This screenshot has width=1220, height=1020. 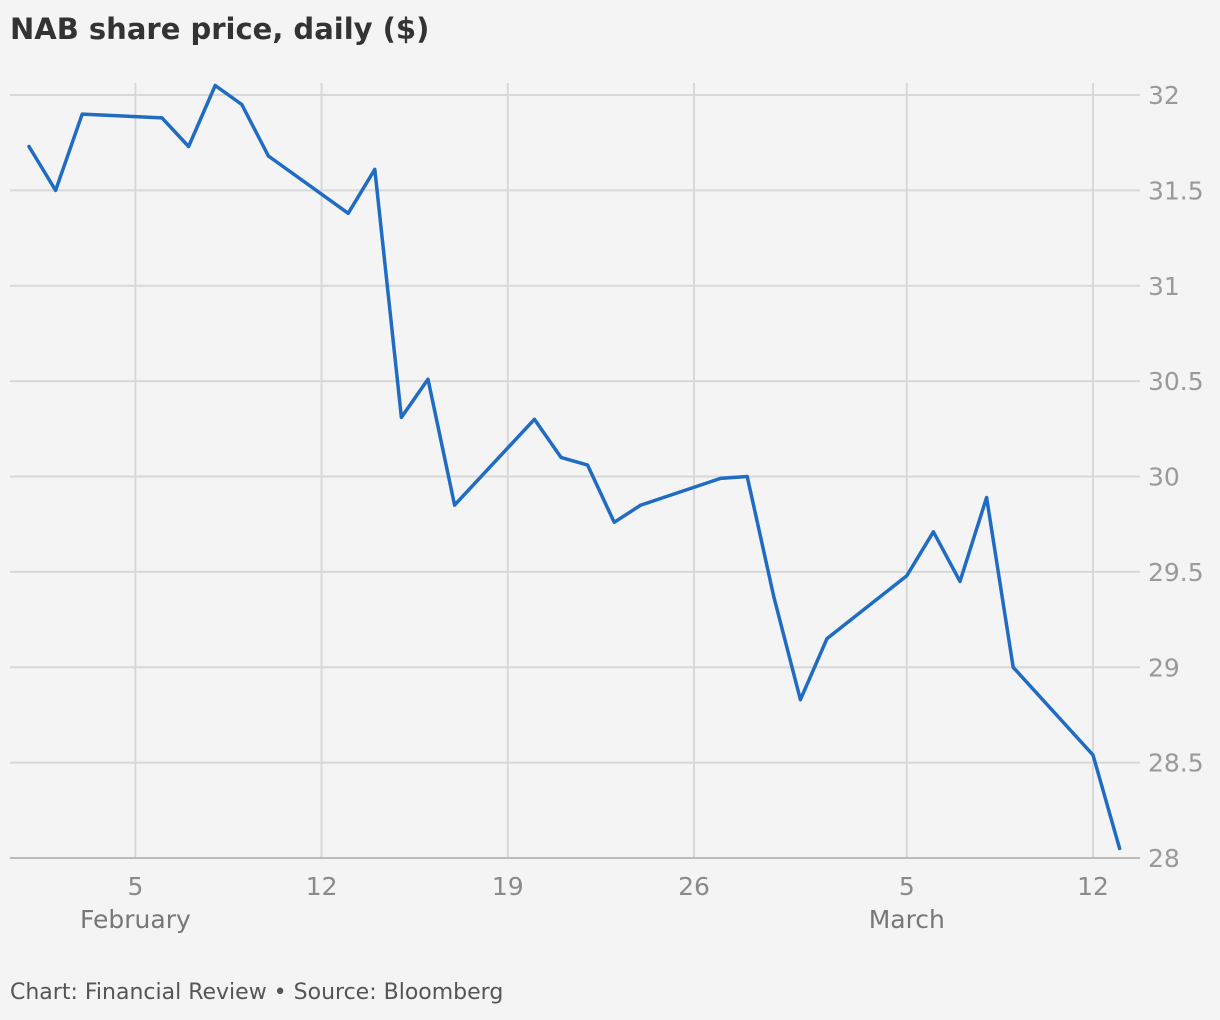 What do you see at coordinates (907, 919) in the screenshot?
I see `month-label: March` at bounding box center [907, 919].